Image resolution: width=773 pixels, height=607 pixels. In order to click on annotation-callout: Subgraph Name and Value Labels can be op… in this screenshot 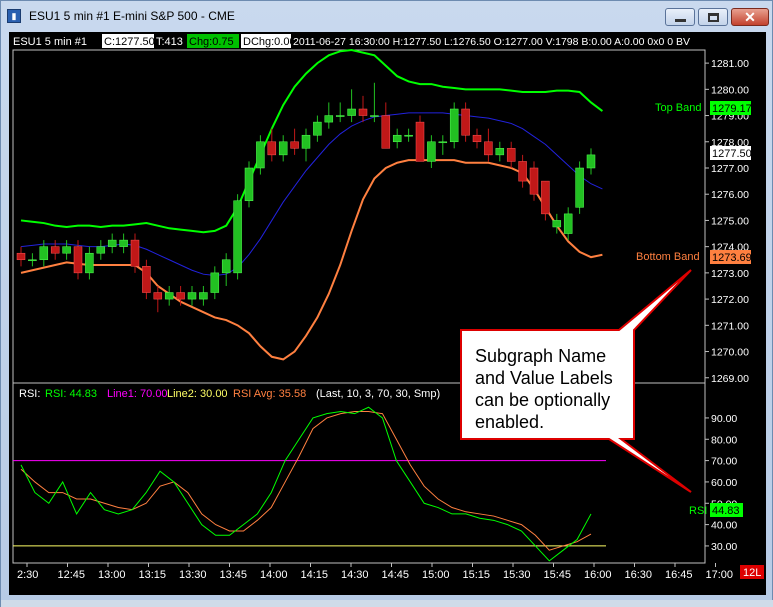, I will do `click(576, 381)`.